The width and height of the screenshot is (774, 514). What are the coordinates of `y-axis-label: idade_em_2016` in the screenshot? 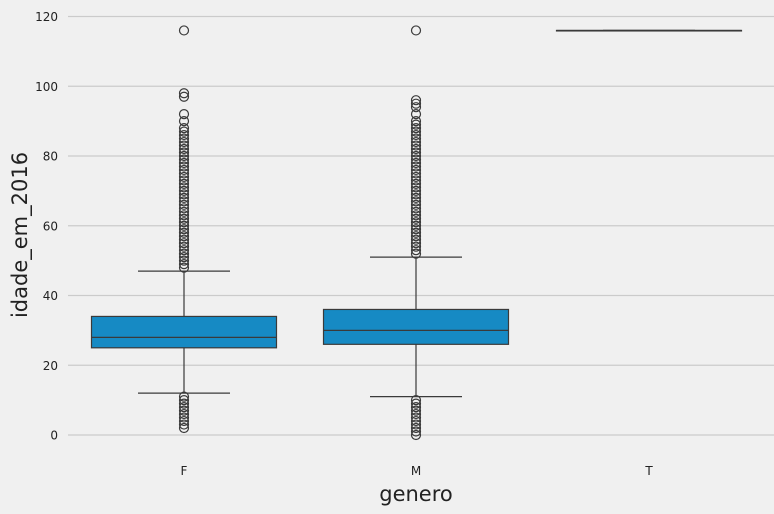 It's located at (20, 235).